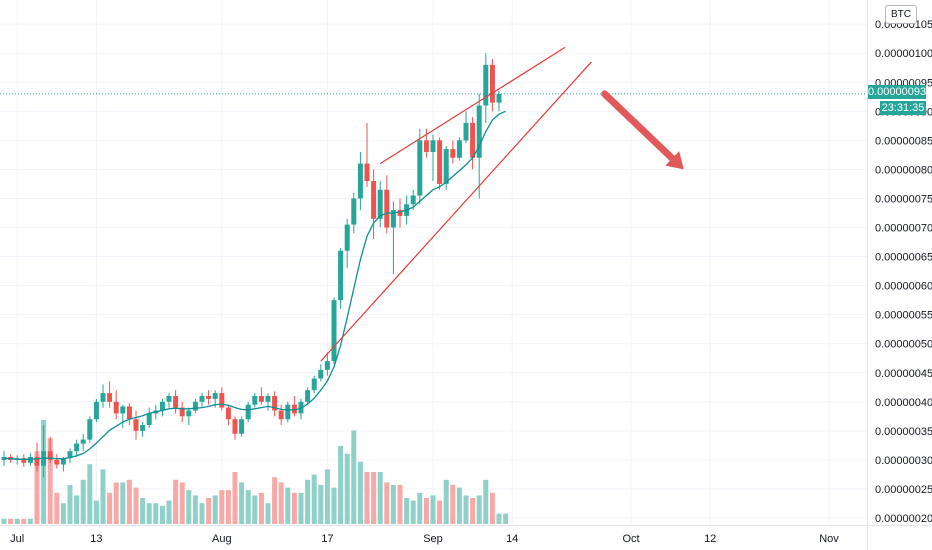  I want to click on time-axis-border, so click(466, 525).